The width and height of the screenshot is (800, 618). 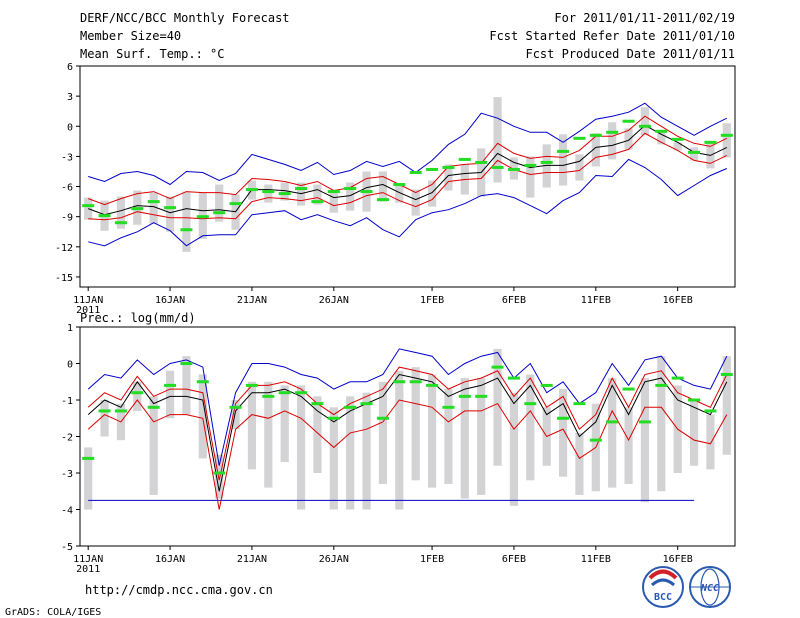 I want to click on temp-xtick-label: 1FEB, so click(x=432, y=300).